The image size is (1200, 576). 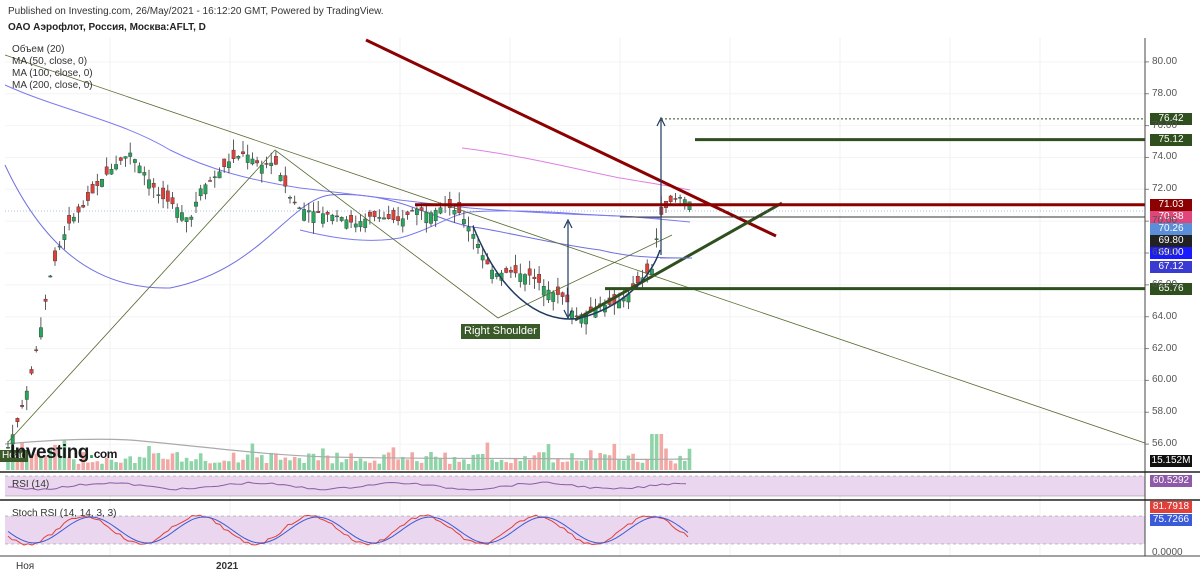 What do you see at coordinates (52, 85) in the screenshot?
I see `indicator-ma200: MA (200, close, 0)` at bounding box center [52, 85].